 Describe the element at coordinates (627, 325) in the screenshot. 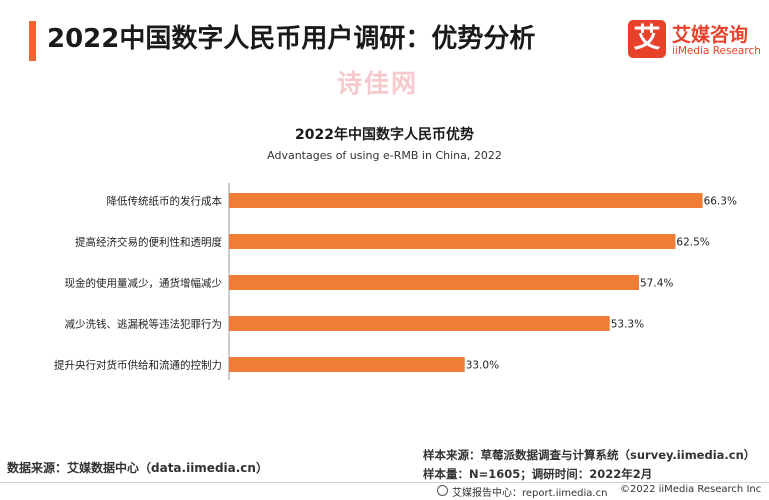

I see `value-label: 53.3%` at that location.